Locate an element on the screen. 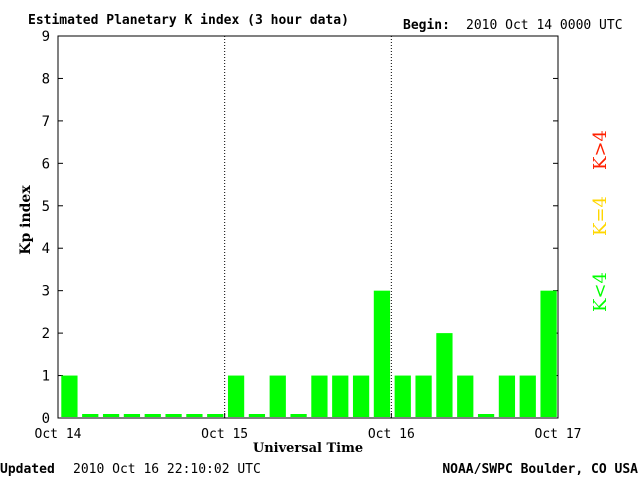 The image size is (640, 480). legend: K<4 K=4 K>4 is located at coordinates (600, 221).